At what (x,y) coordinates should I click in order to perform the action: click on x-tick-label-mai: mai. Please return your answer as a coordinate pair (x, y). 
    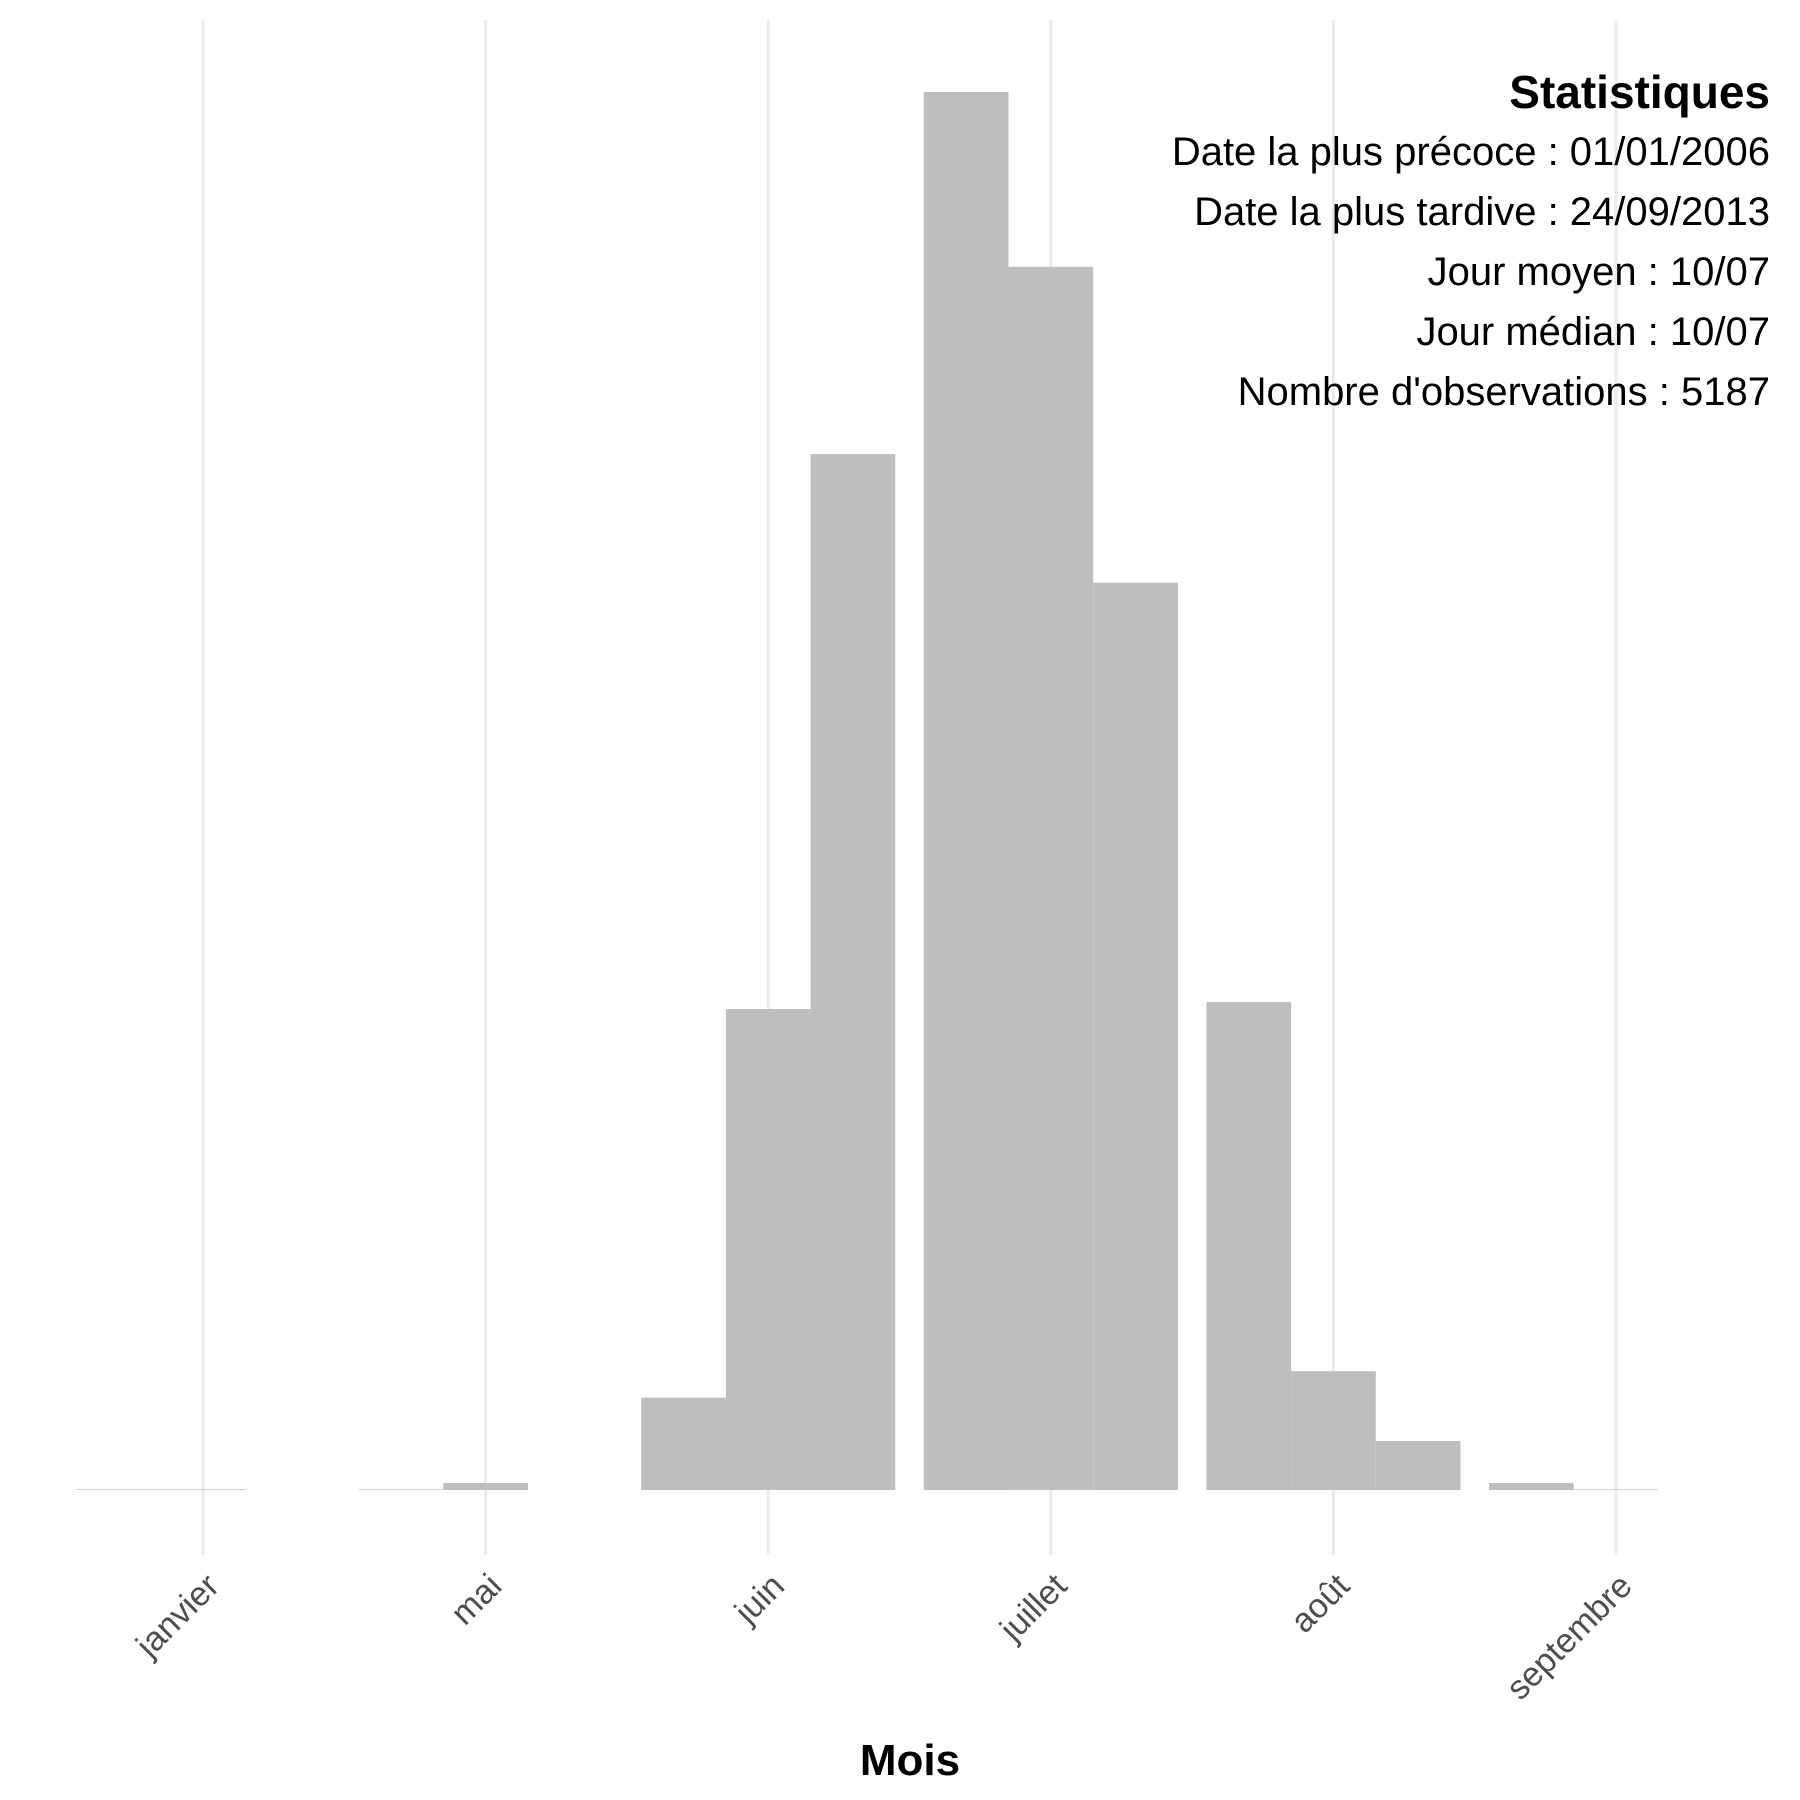
    Looking at the image, I should click on (477, 1600).